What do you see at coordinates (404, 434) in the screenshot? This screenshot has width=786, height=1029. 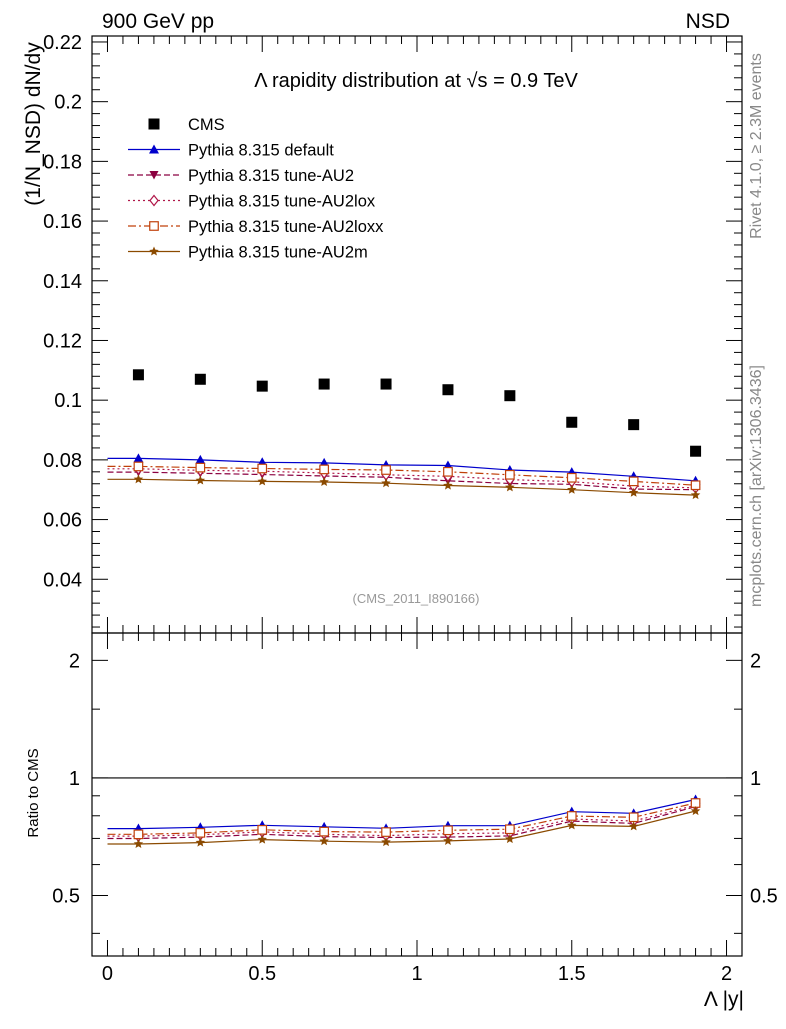 I see `main-series-layer` at bounding box center [404, 434].